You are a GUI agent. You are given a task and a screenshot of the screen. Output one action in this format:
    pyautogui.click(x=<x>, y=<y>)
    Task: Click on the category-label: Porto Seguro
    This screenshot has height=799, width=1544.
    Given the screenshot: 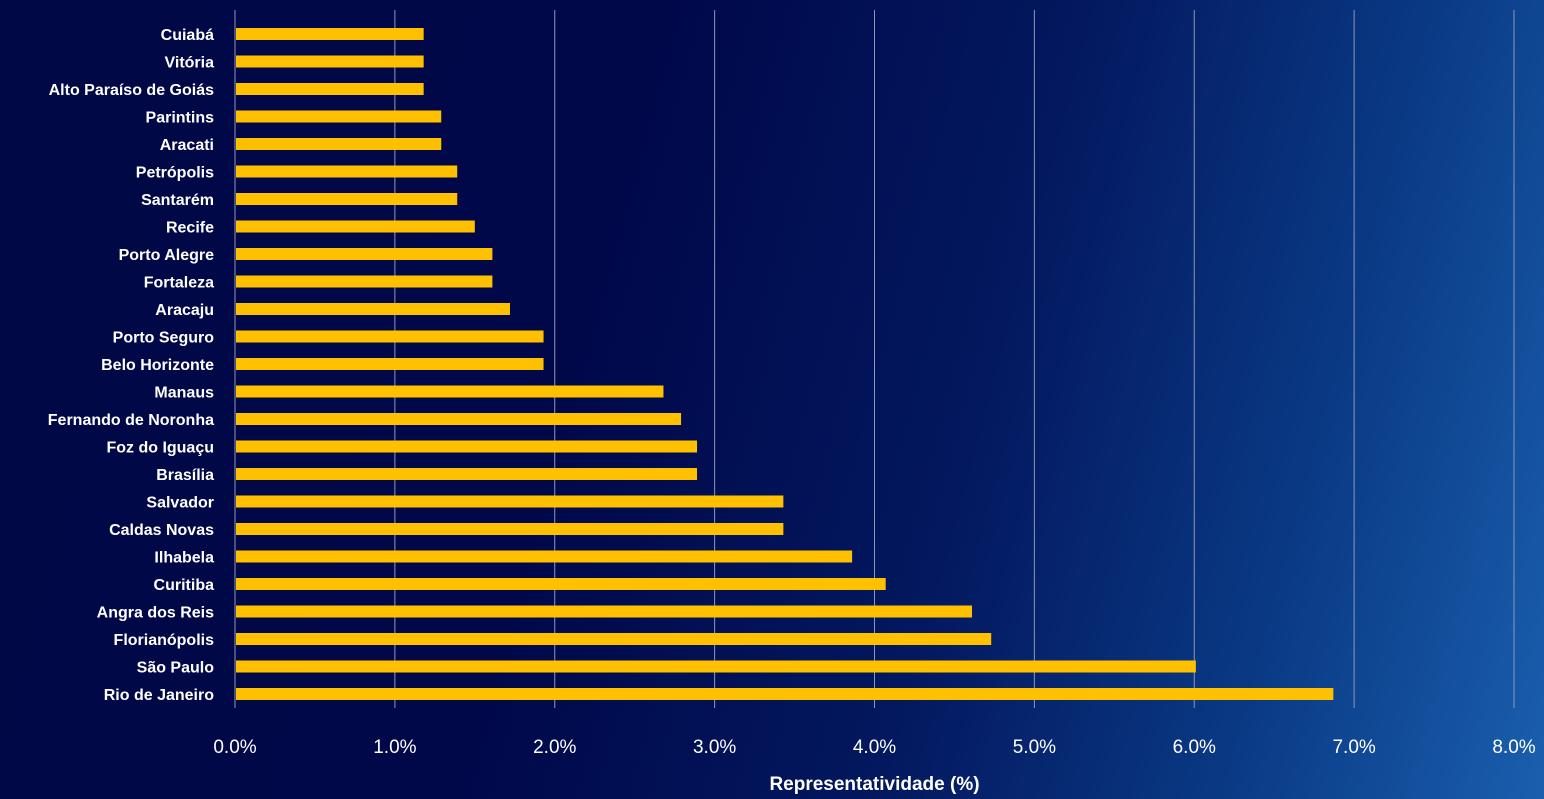 What is the action you would take?
    pyautogui.click(x=164, y=338)
    